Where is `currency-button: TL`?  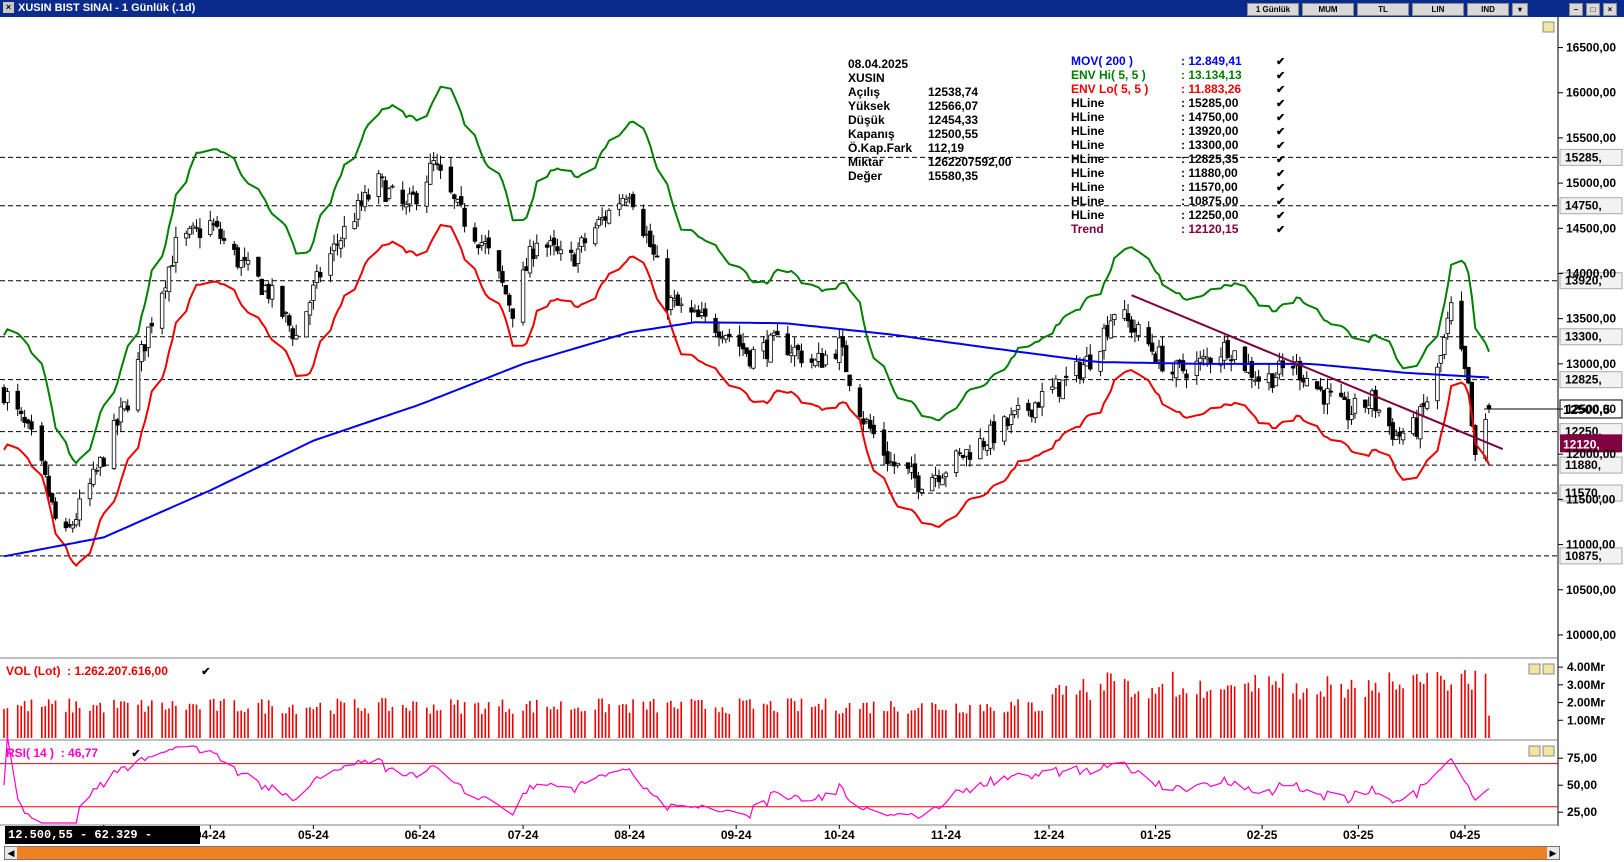 currency-button: TL is located at coordinates (1383, 9).